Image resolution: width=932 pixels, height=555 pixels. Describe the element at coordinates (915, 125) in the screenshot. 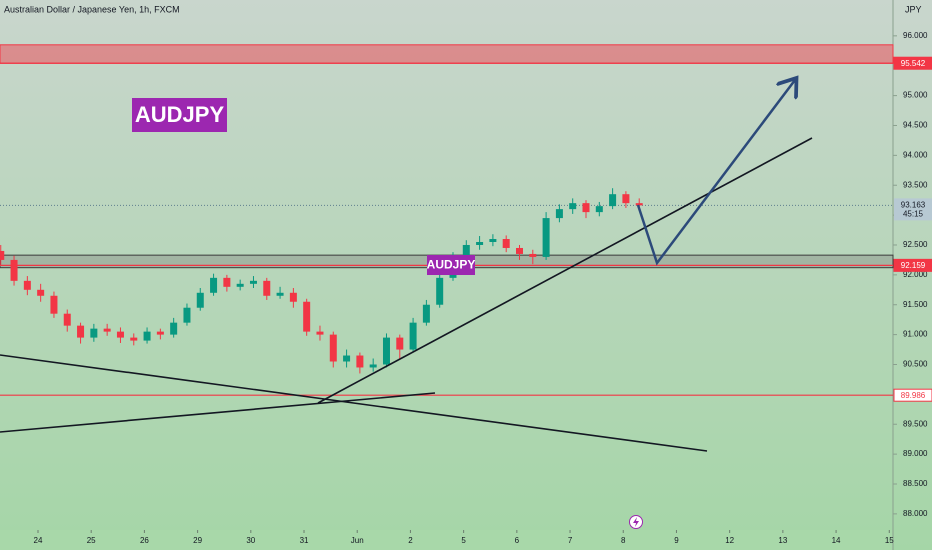

I see `y-tick-label: 94.500` at that location.